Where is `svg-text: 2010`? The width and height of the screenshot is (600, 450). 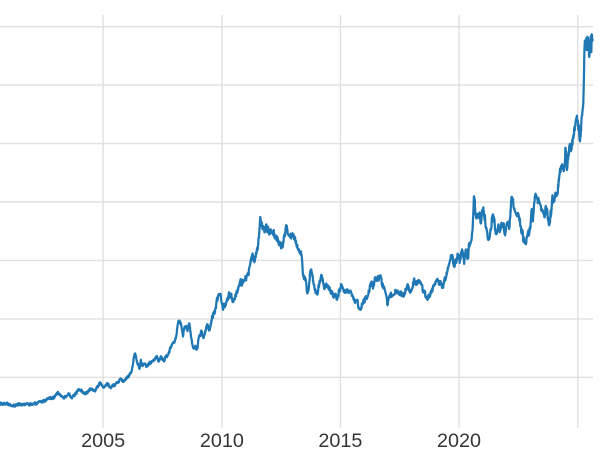 svg-text: 2010 is located at coordinates (222, 440).